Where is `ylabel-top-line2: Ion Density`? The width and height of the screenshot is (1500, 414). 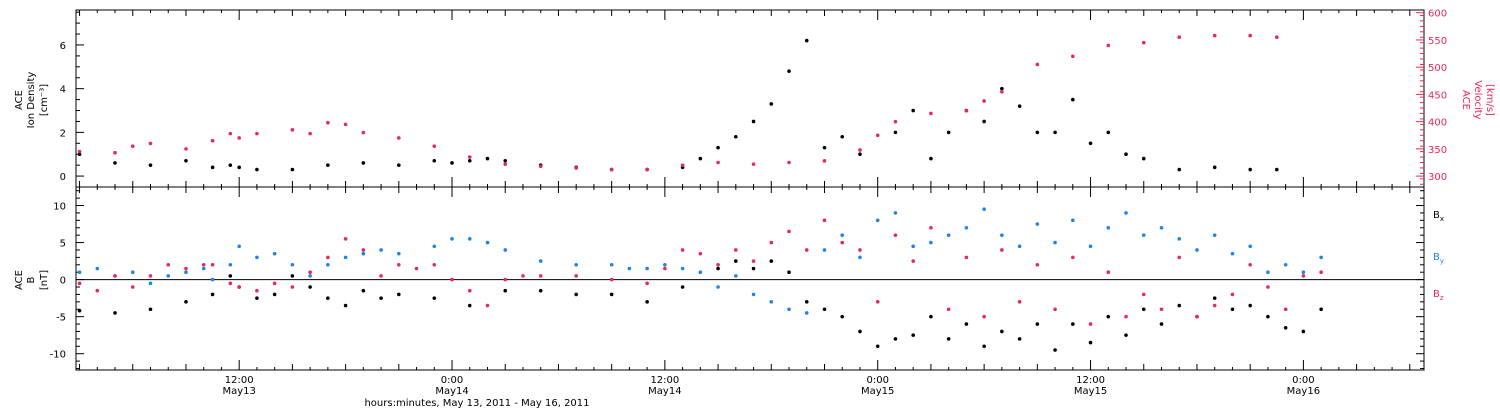 ylabel-top-line2: Ion Density is located at coordinates (31, 100).